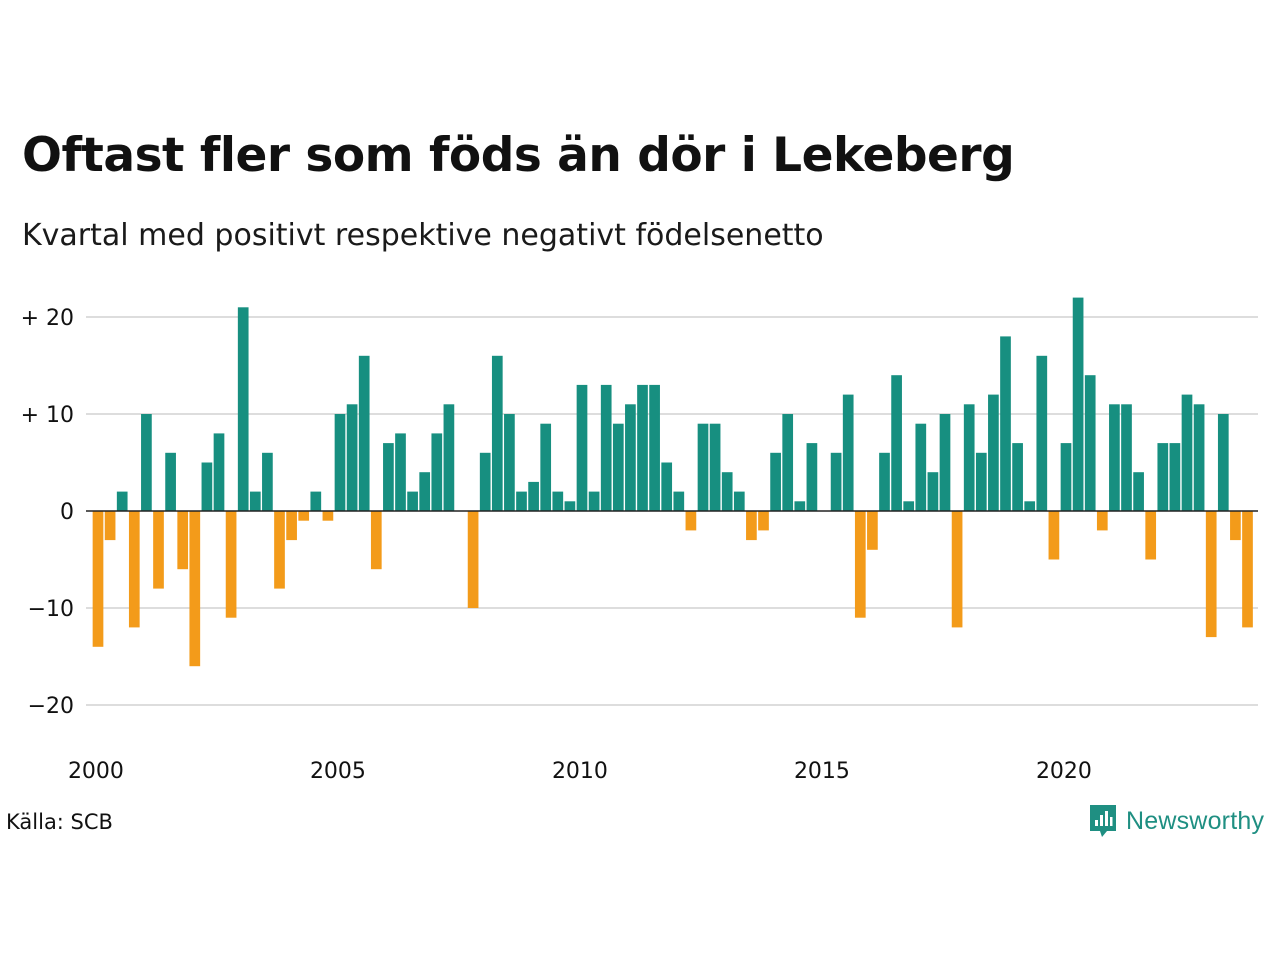 This screenshot has width=1280, height=960. I want to click on bar-2000Q4, so click(134, 569).